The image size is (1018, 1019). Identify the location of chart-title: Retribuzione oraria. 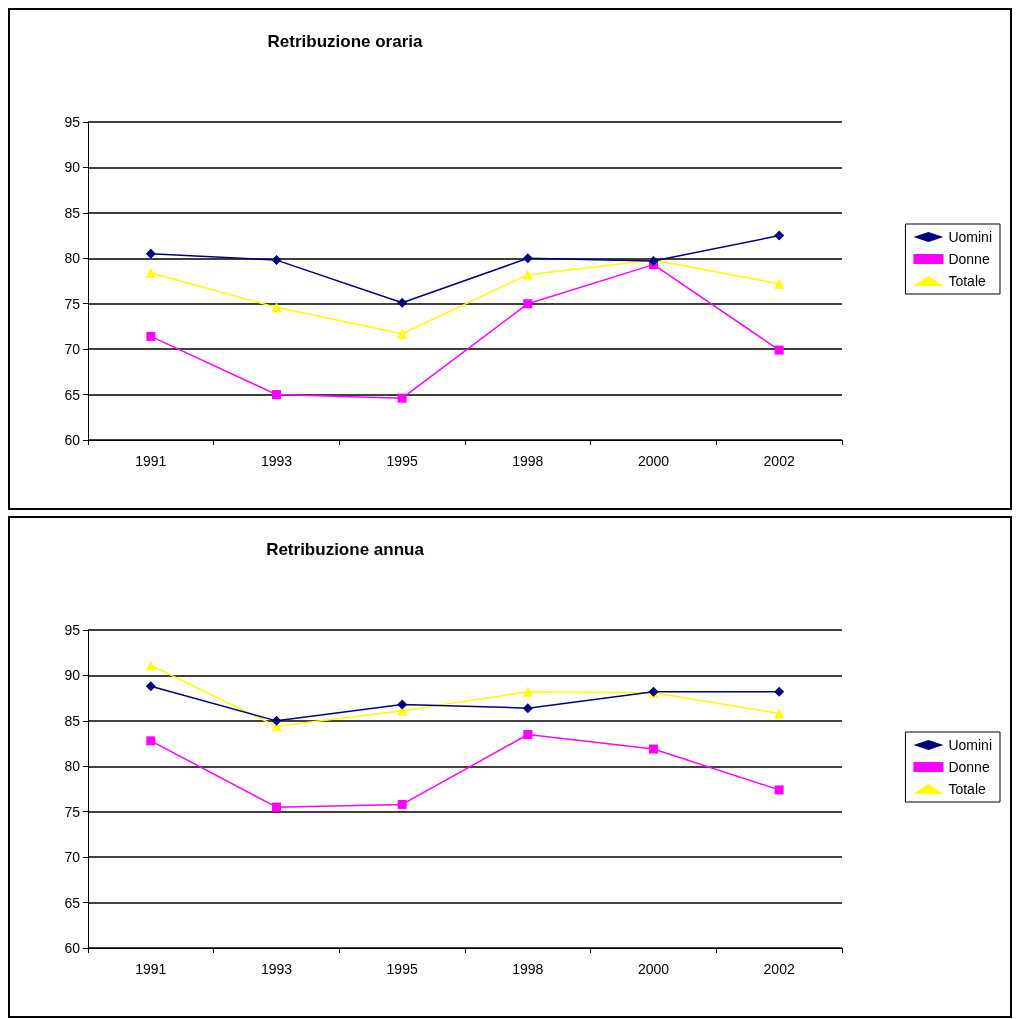
(345, 41).